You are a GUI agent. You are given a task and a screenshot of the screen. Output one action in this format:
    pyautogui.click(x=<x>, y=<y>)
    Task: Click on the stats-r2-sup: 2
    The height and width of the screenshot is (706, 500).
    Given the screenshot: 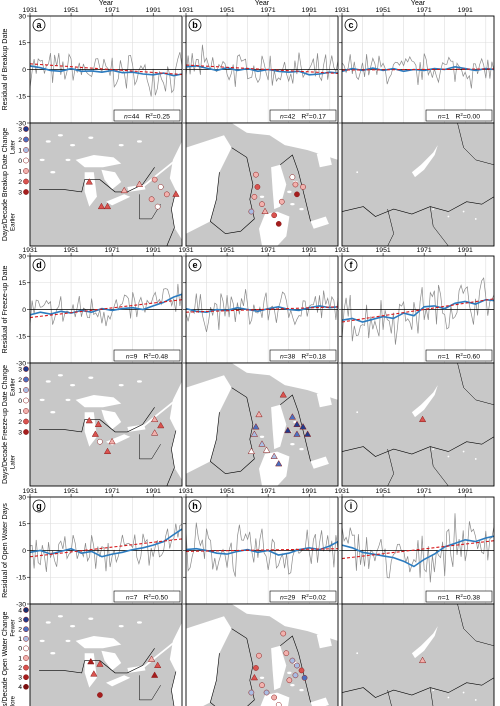 What is the action you would take?
    pyautogui.click(x=149, y=595)
    